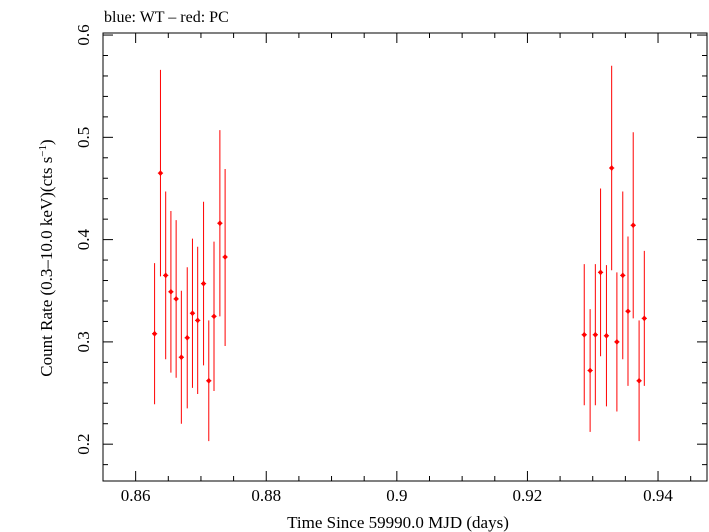 The height and width of the screenshot is (532, 709). Describe the element at coordinates (396, 495) in the screenshot. I see `x-tick-label: 0.9` at that location.